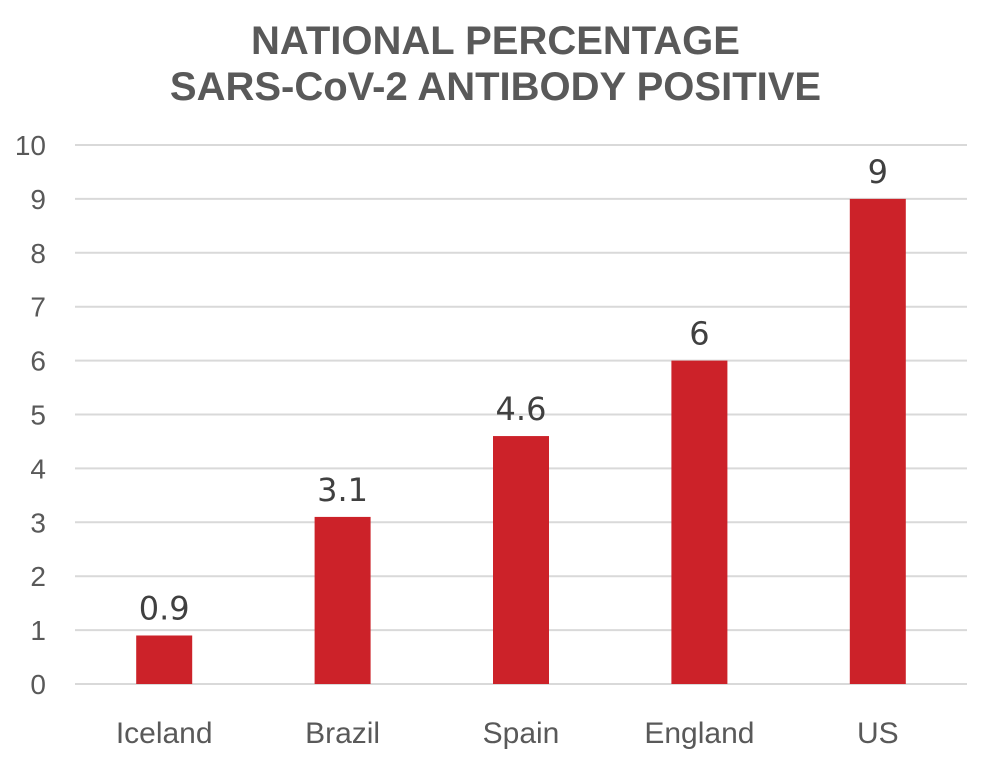 This screenshot has width=991, height=766. Describe the element at coordinates (38, 307) in the screenshot. I see `y-tick-label: 7` at that location.